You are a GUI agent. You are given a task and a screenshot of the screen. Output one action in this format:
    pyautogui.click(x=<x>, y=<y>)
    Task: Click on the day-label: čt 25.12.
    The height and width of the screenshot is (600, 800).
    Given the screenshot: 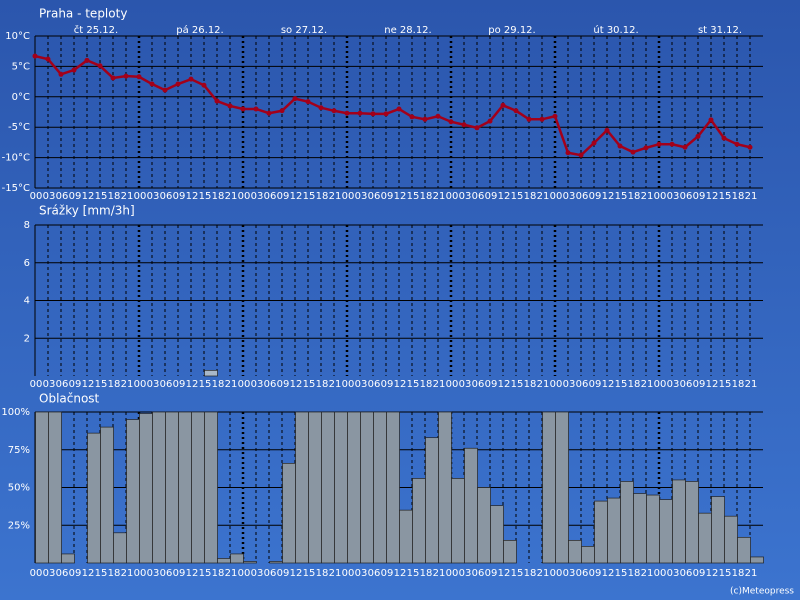 What is the action you would take?
    pyautogui.click(x=96, y=30)
    